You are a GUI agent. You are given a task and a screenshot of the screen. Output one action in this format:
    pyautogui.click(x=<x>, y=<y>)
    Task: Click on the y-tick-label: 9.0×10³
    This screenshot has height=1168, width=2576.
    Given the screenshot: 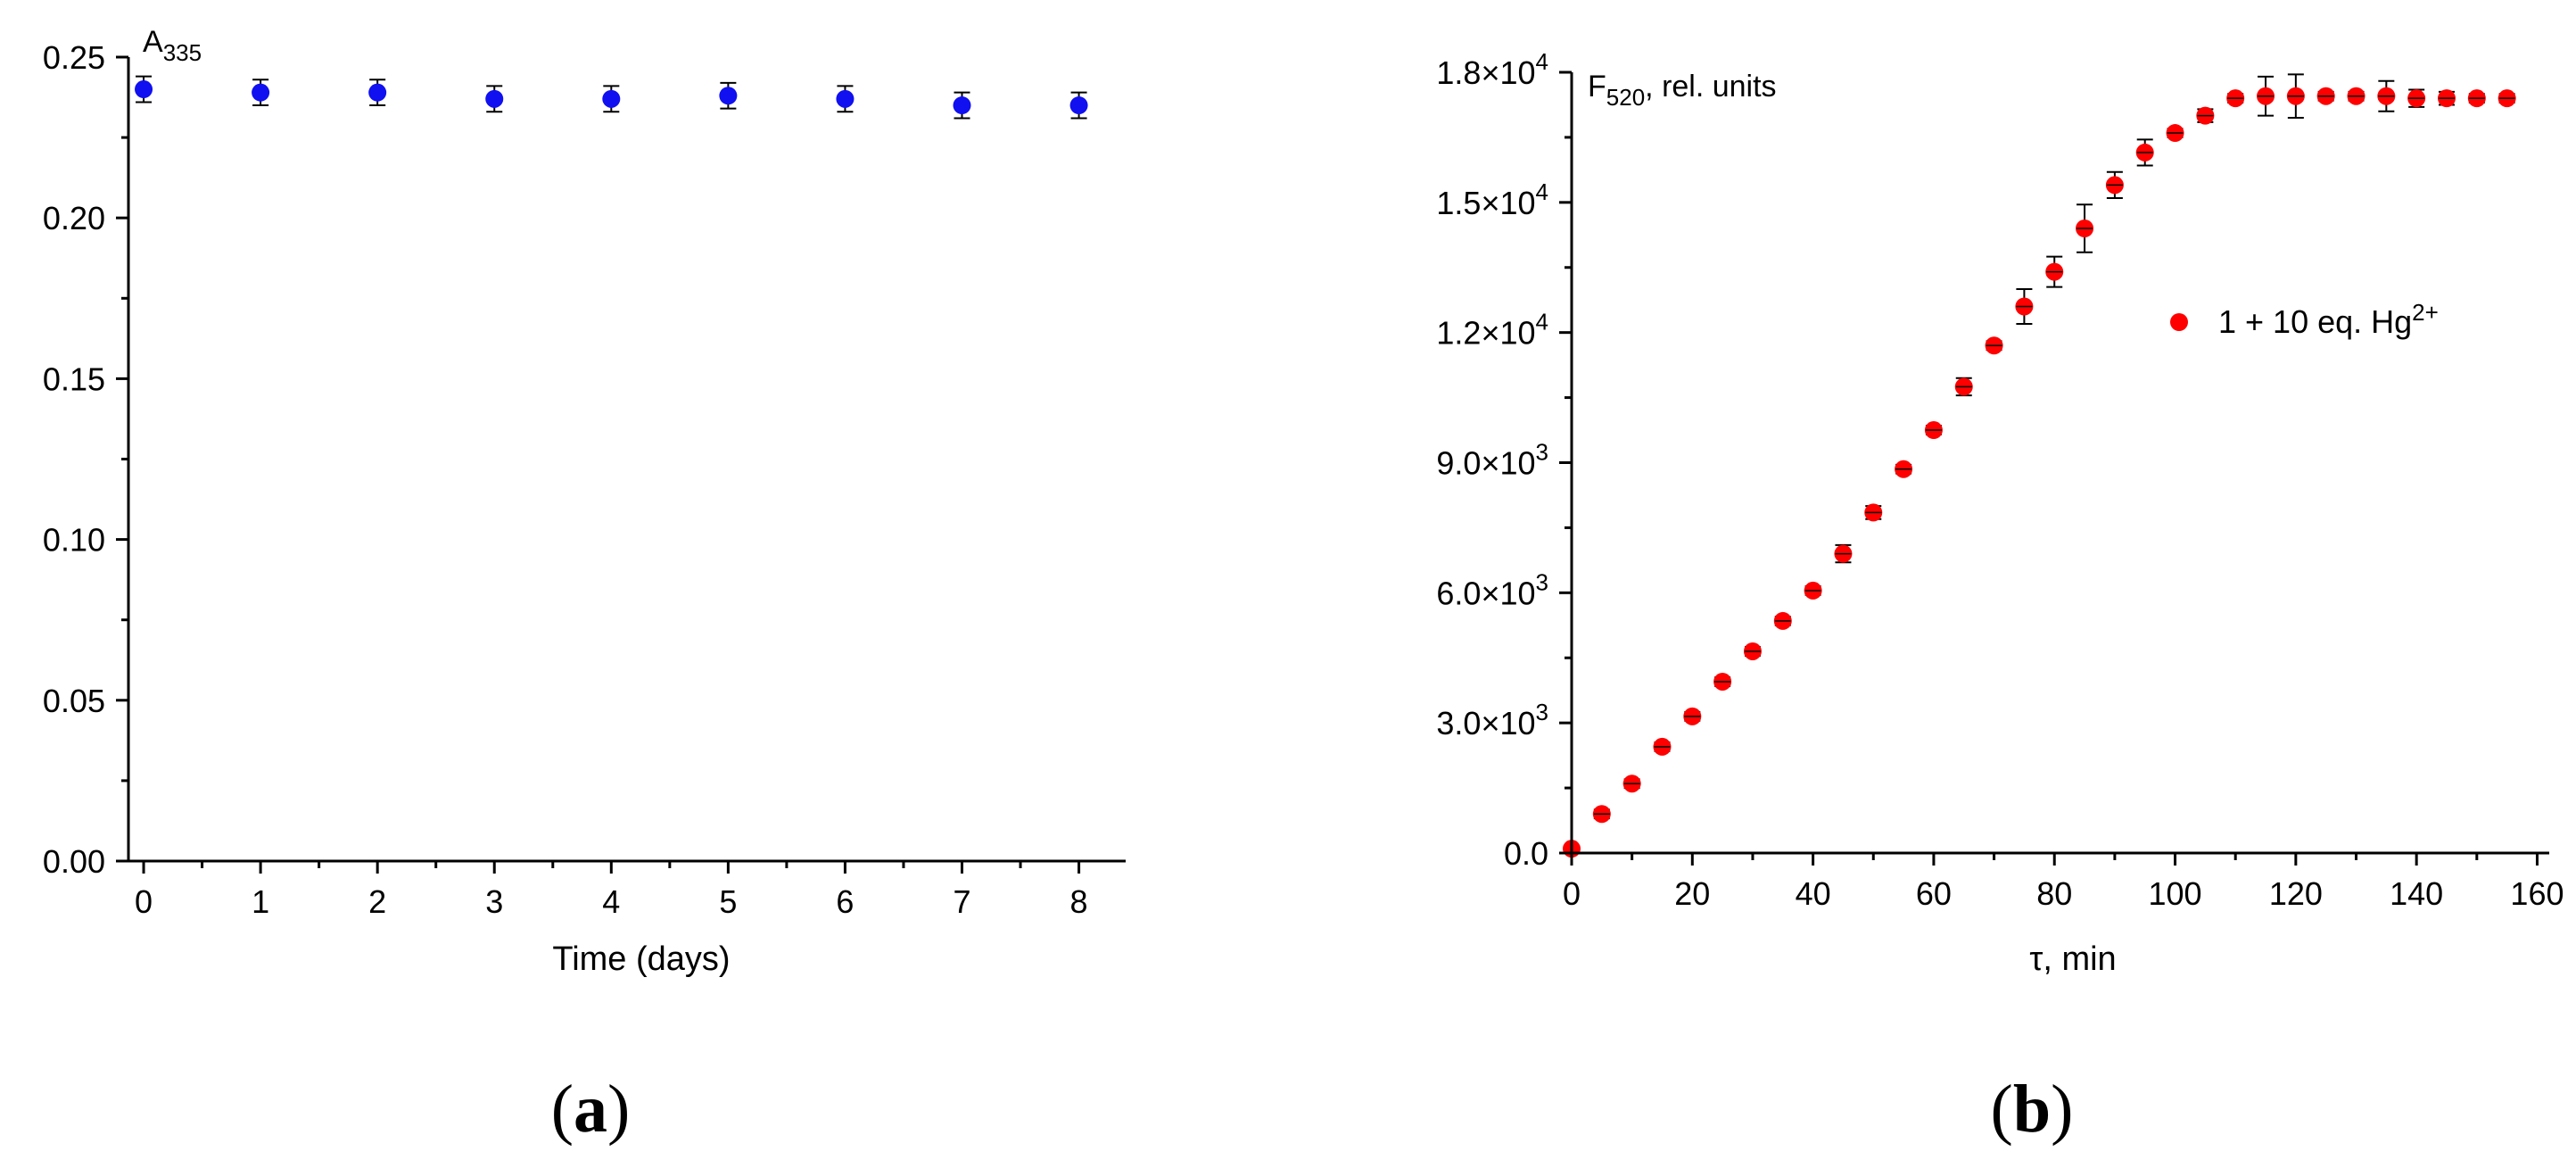 What is the action you would take?
    pyautogui.click(x=1492, y=460)
    